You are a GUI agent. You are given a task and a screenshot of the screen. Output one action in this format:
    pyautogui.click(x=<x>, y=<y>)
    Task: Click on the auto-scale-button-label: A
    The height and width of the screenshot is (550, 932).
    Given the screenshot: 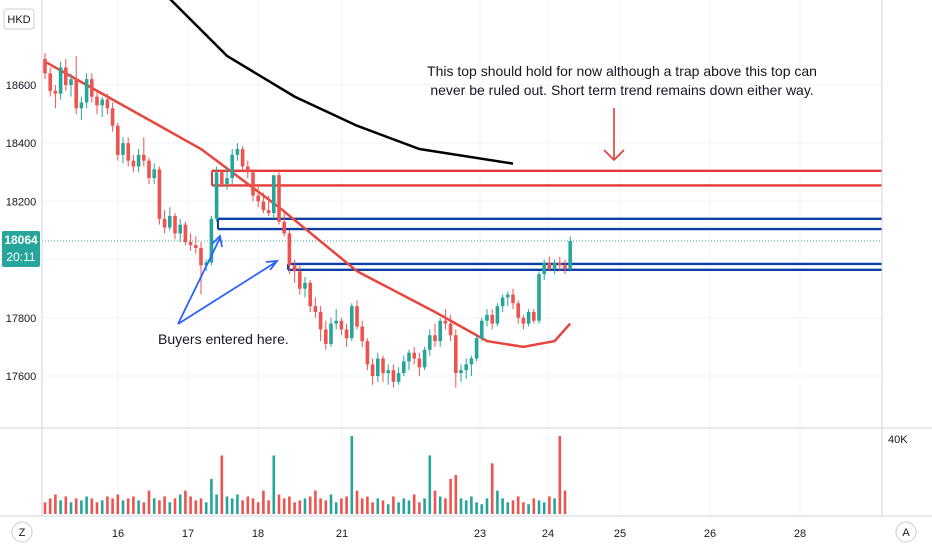 What is the action you would take?
    pyautogui.click(x=906, y=533)
    